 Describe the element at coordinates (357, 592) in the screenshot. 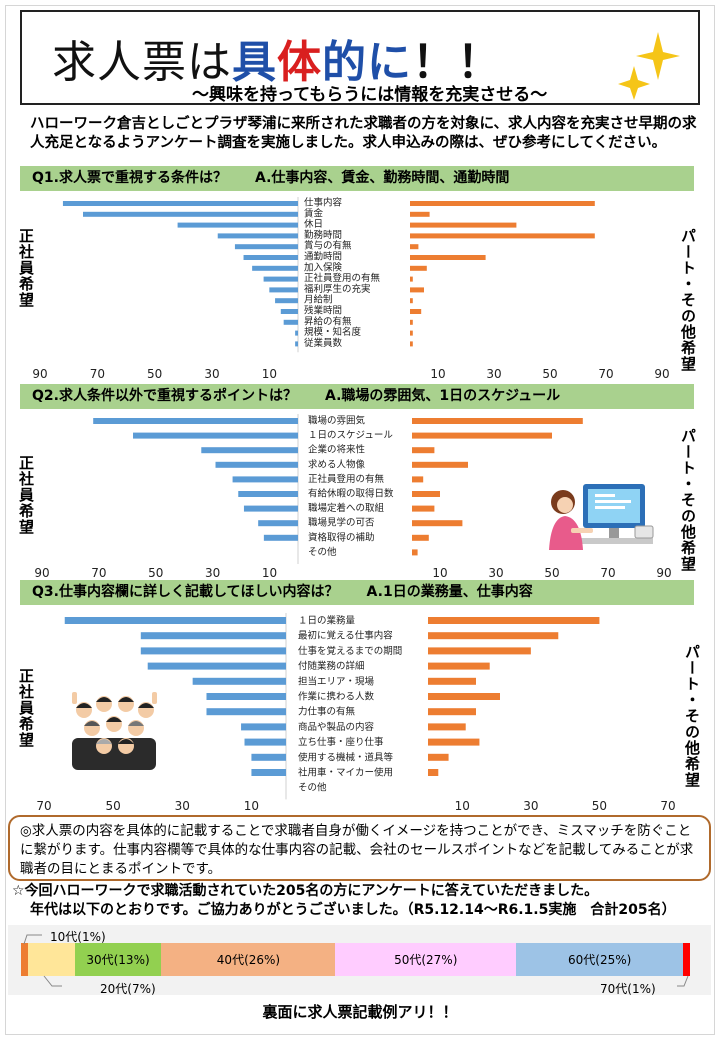

I see `q3-band: Q3.仕事内容欄に詳しく記載してほしい内容は？ A.1日の業務量、仕事内容` at that location.